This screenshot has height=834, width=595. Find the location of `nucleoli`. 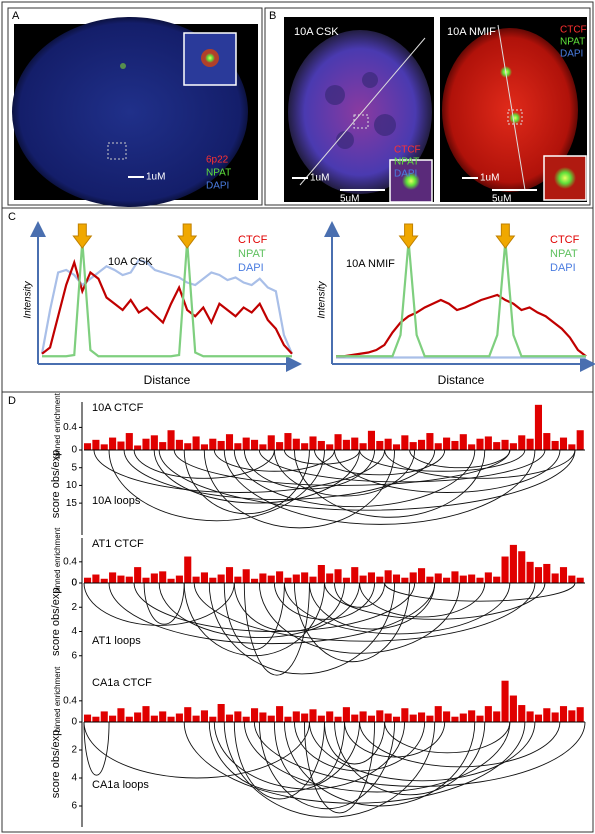

nucleoli is located at coordinates (360, 110).